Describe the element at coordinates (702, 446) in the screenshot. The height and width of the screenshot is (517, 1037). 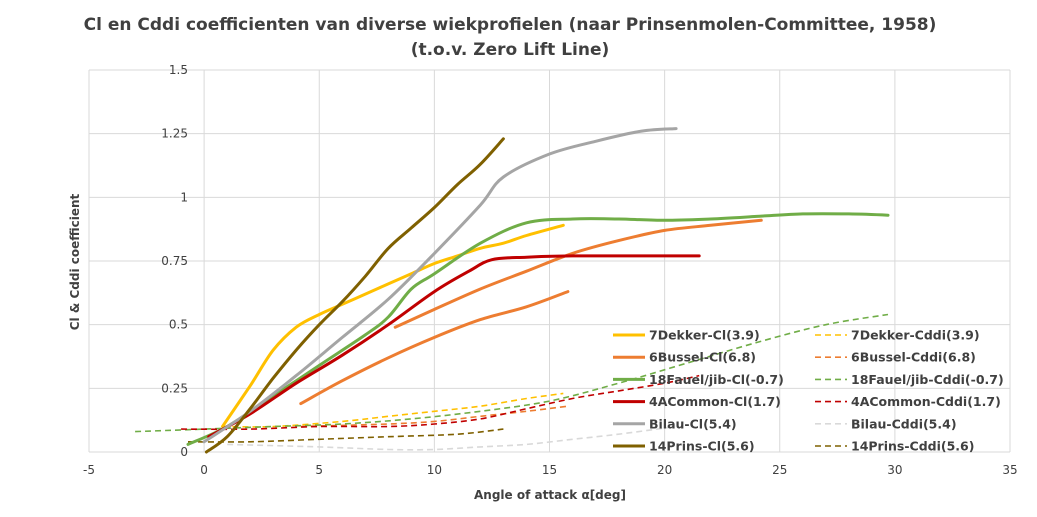
I see `legend-label: 14Prins-Cl(5.6)` at that location.